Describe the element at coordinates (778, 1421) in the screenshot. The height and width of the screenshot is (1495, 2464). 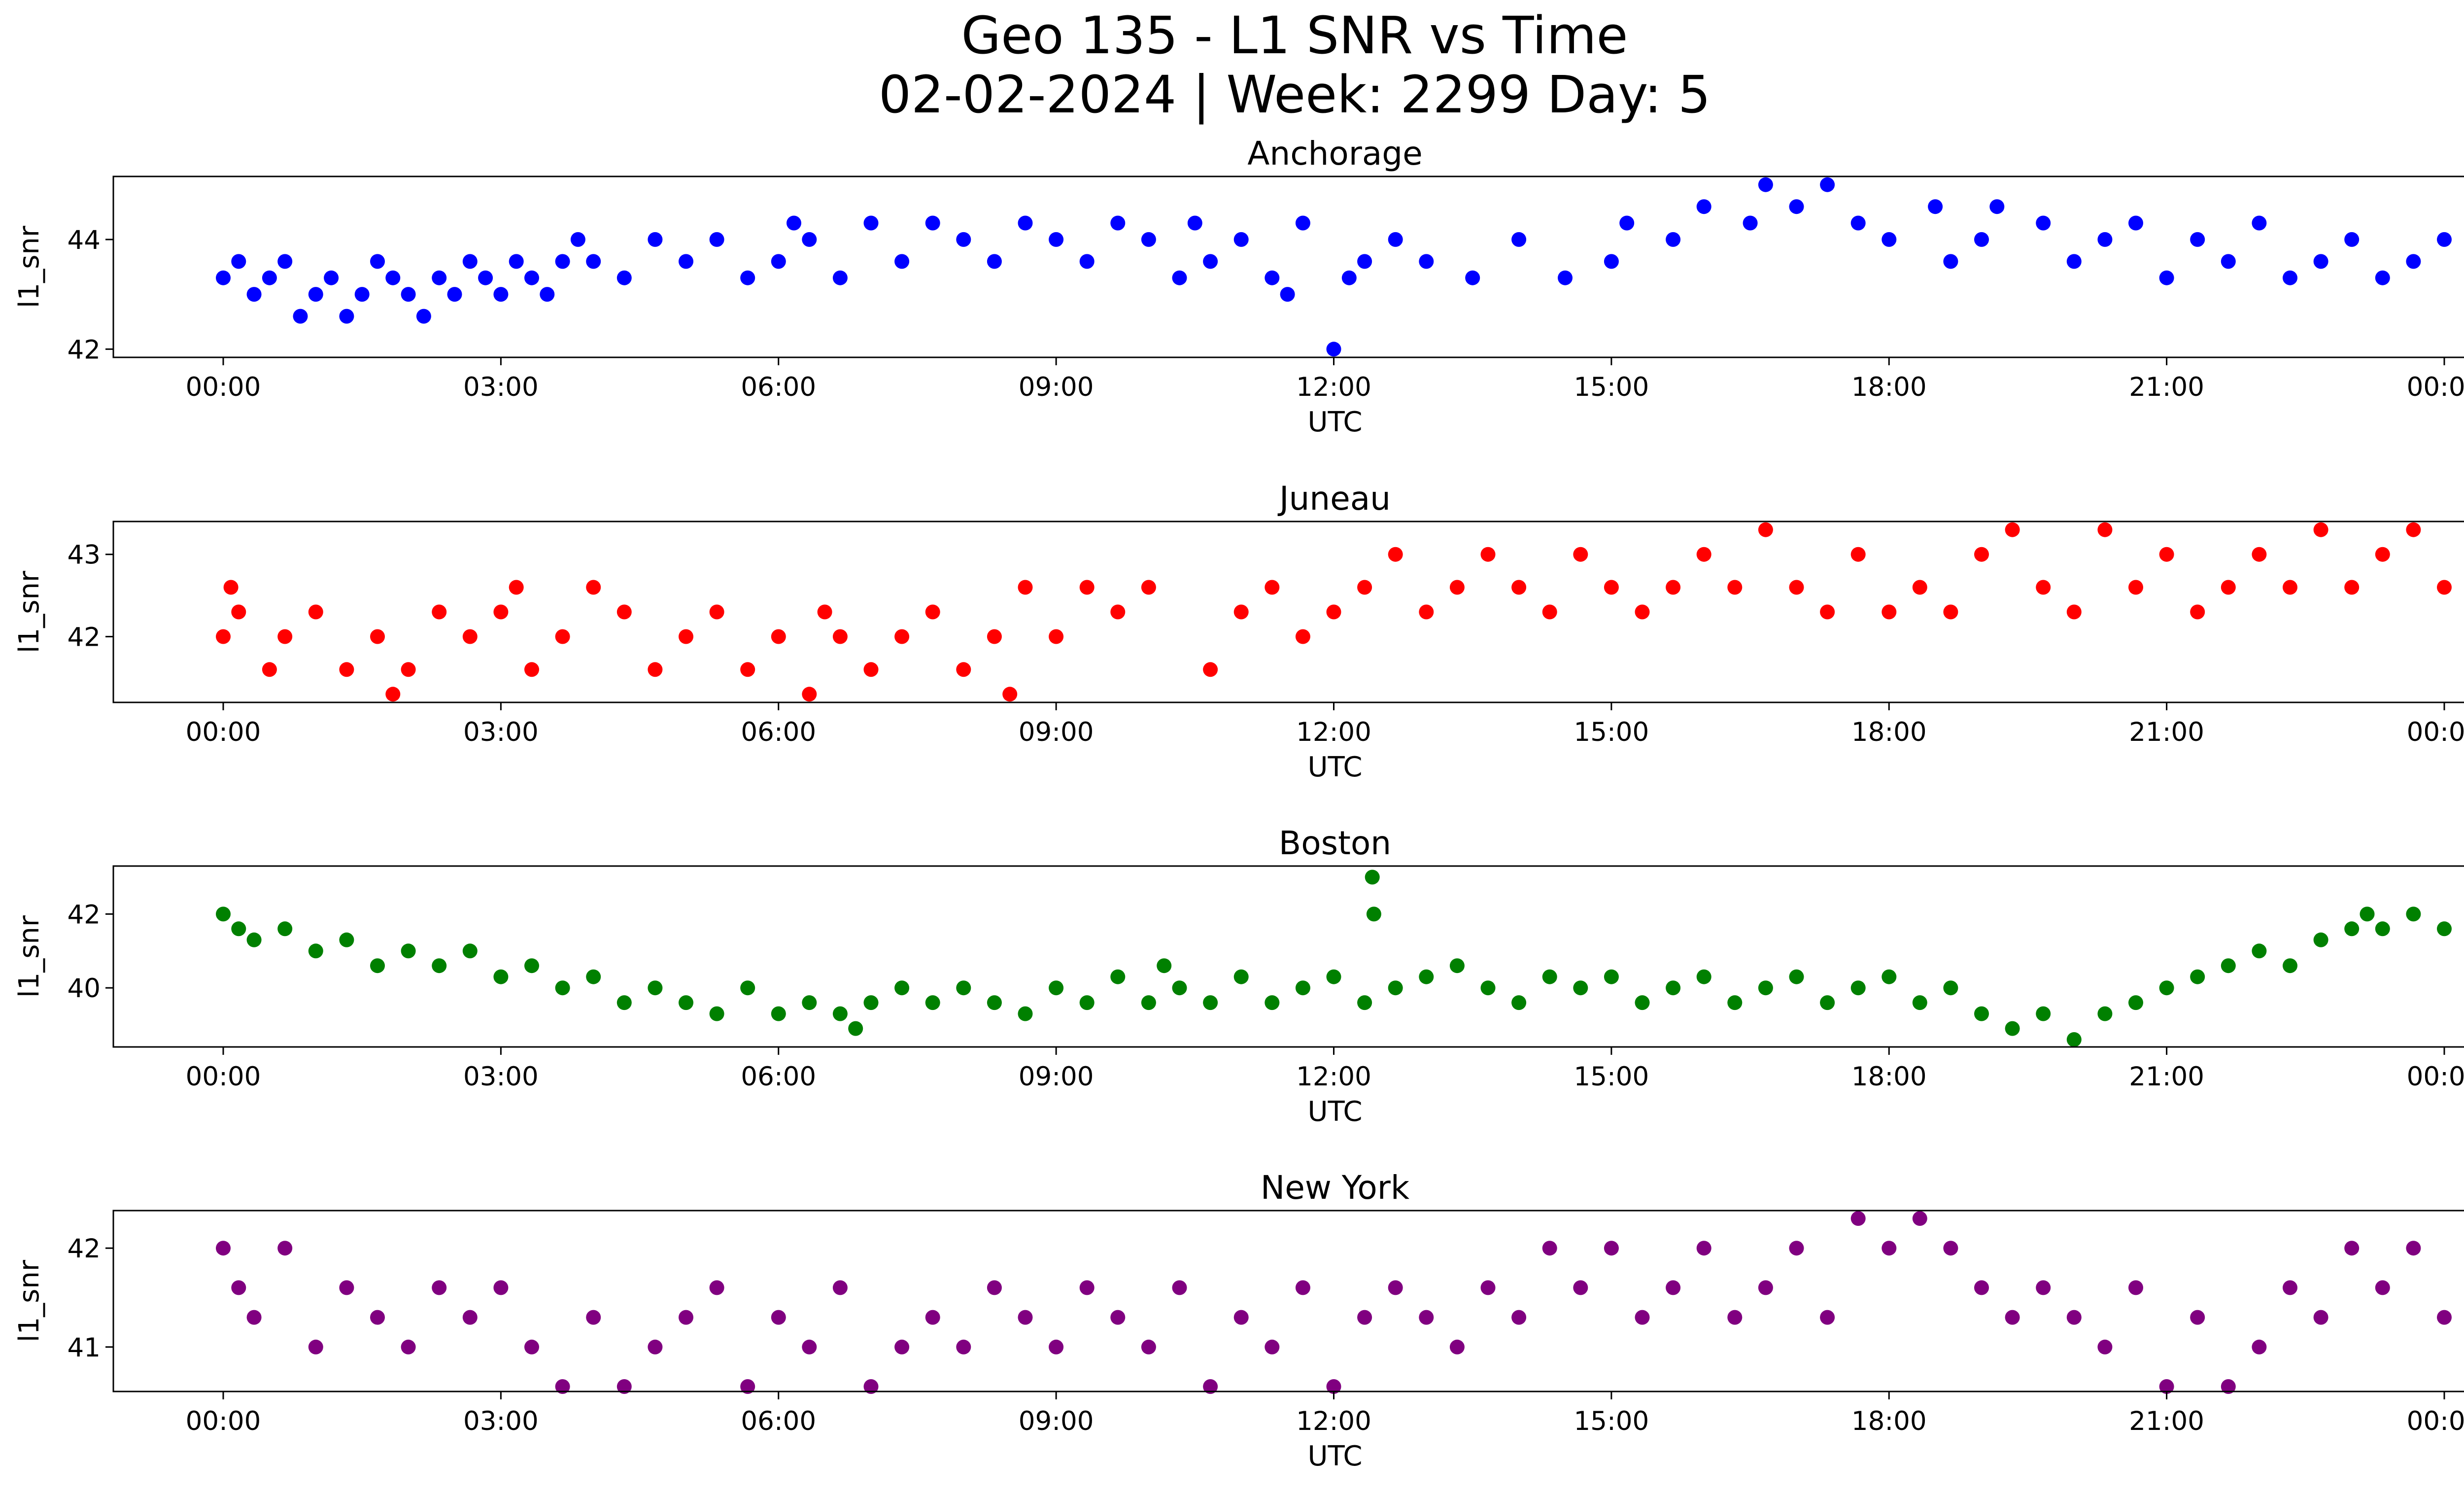
I see `x-tick-label: 06:00` at that location.